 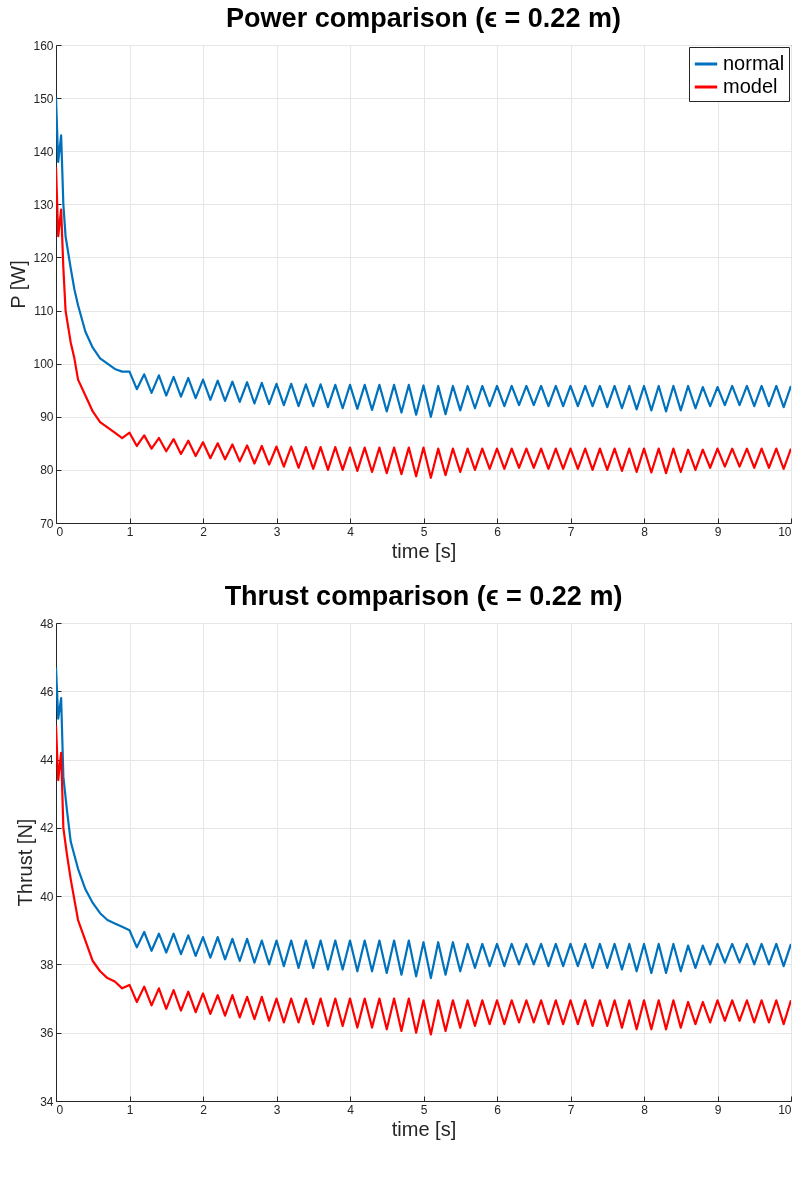 I want to click on y-tick-label: 140, so click(x=43, y=151).